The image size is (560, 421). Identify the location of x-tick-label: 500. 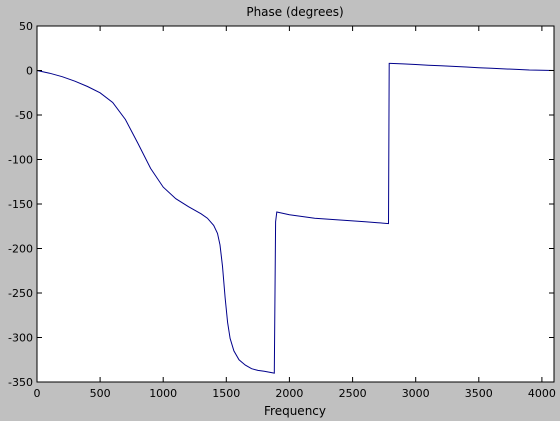
(100, 393).